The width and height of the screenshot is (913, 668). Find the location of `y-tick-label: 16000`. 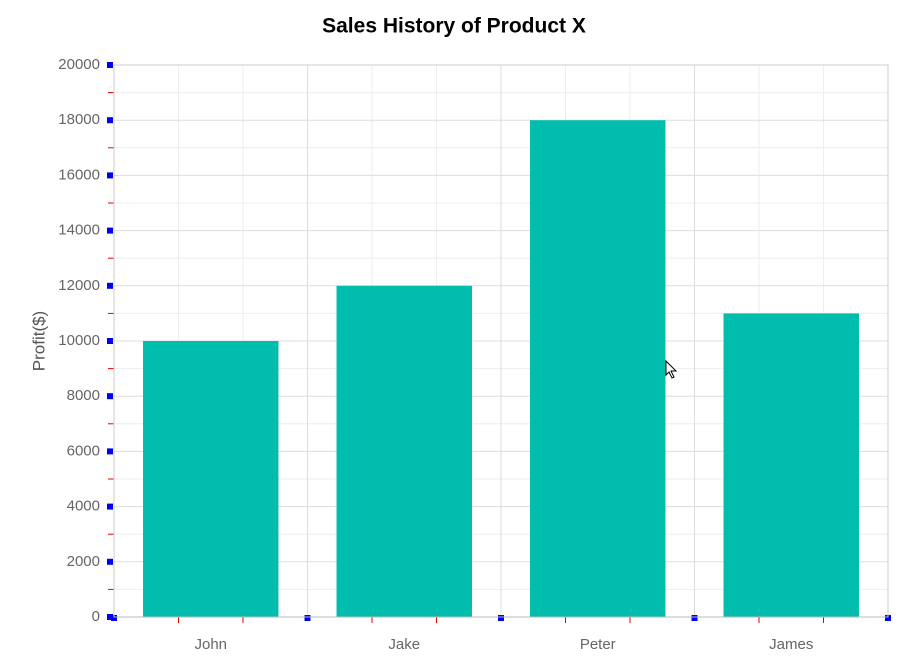

y-tick-label: 16000 is located at coordinates (79, 174).